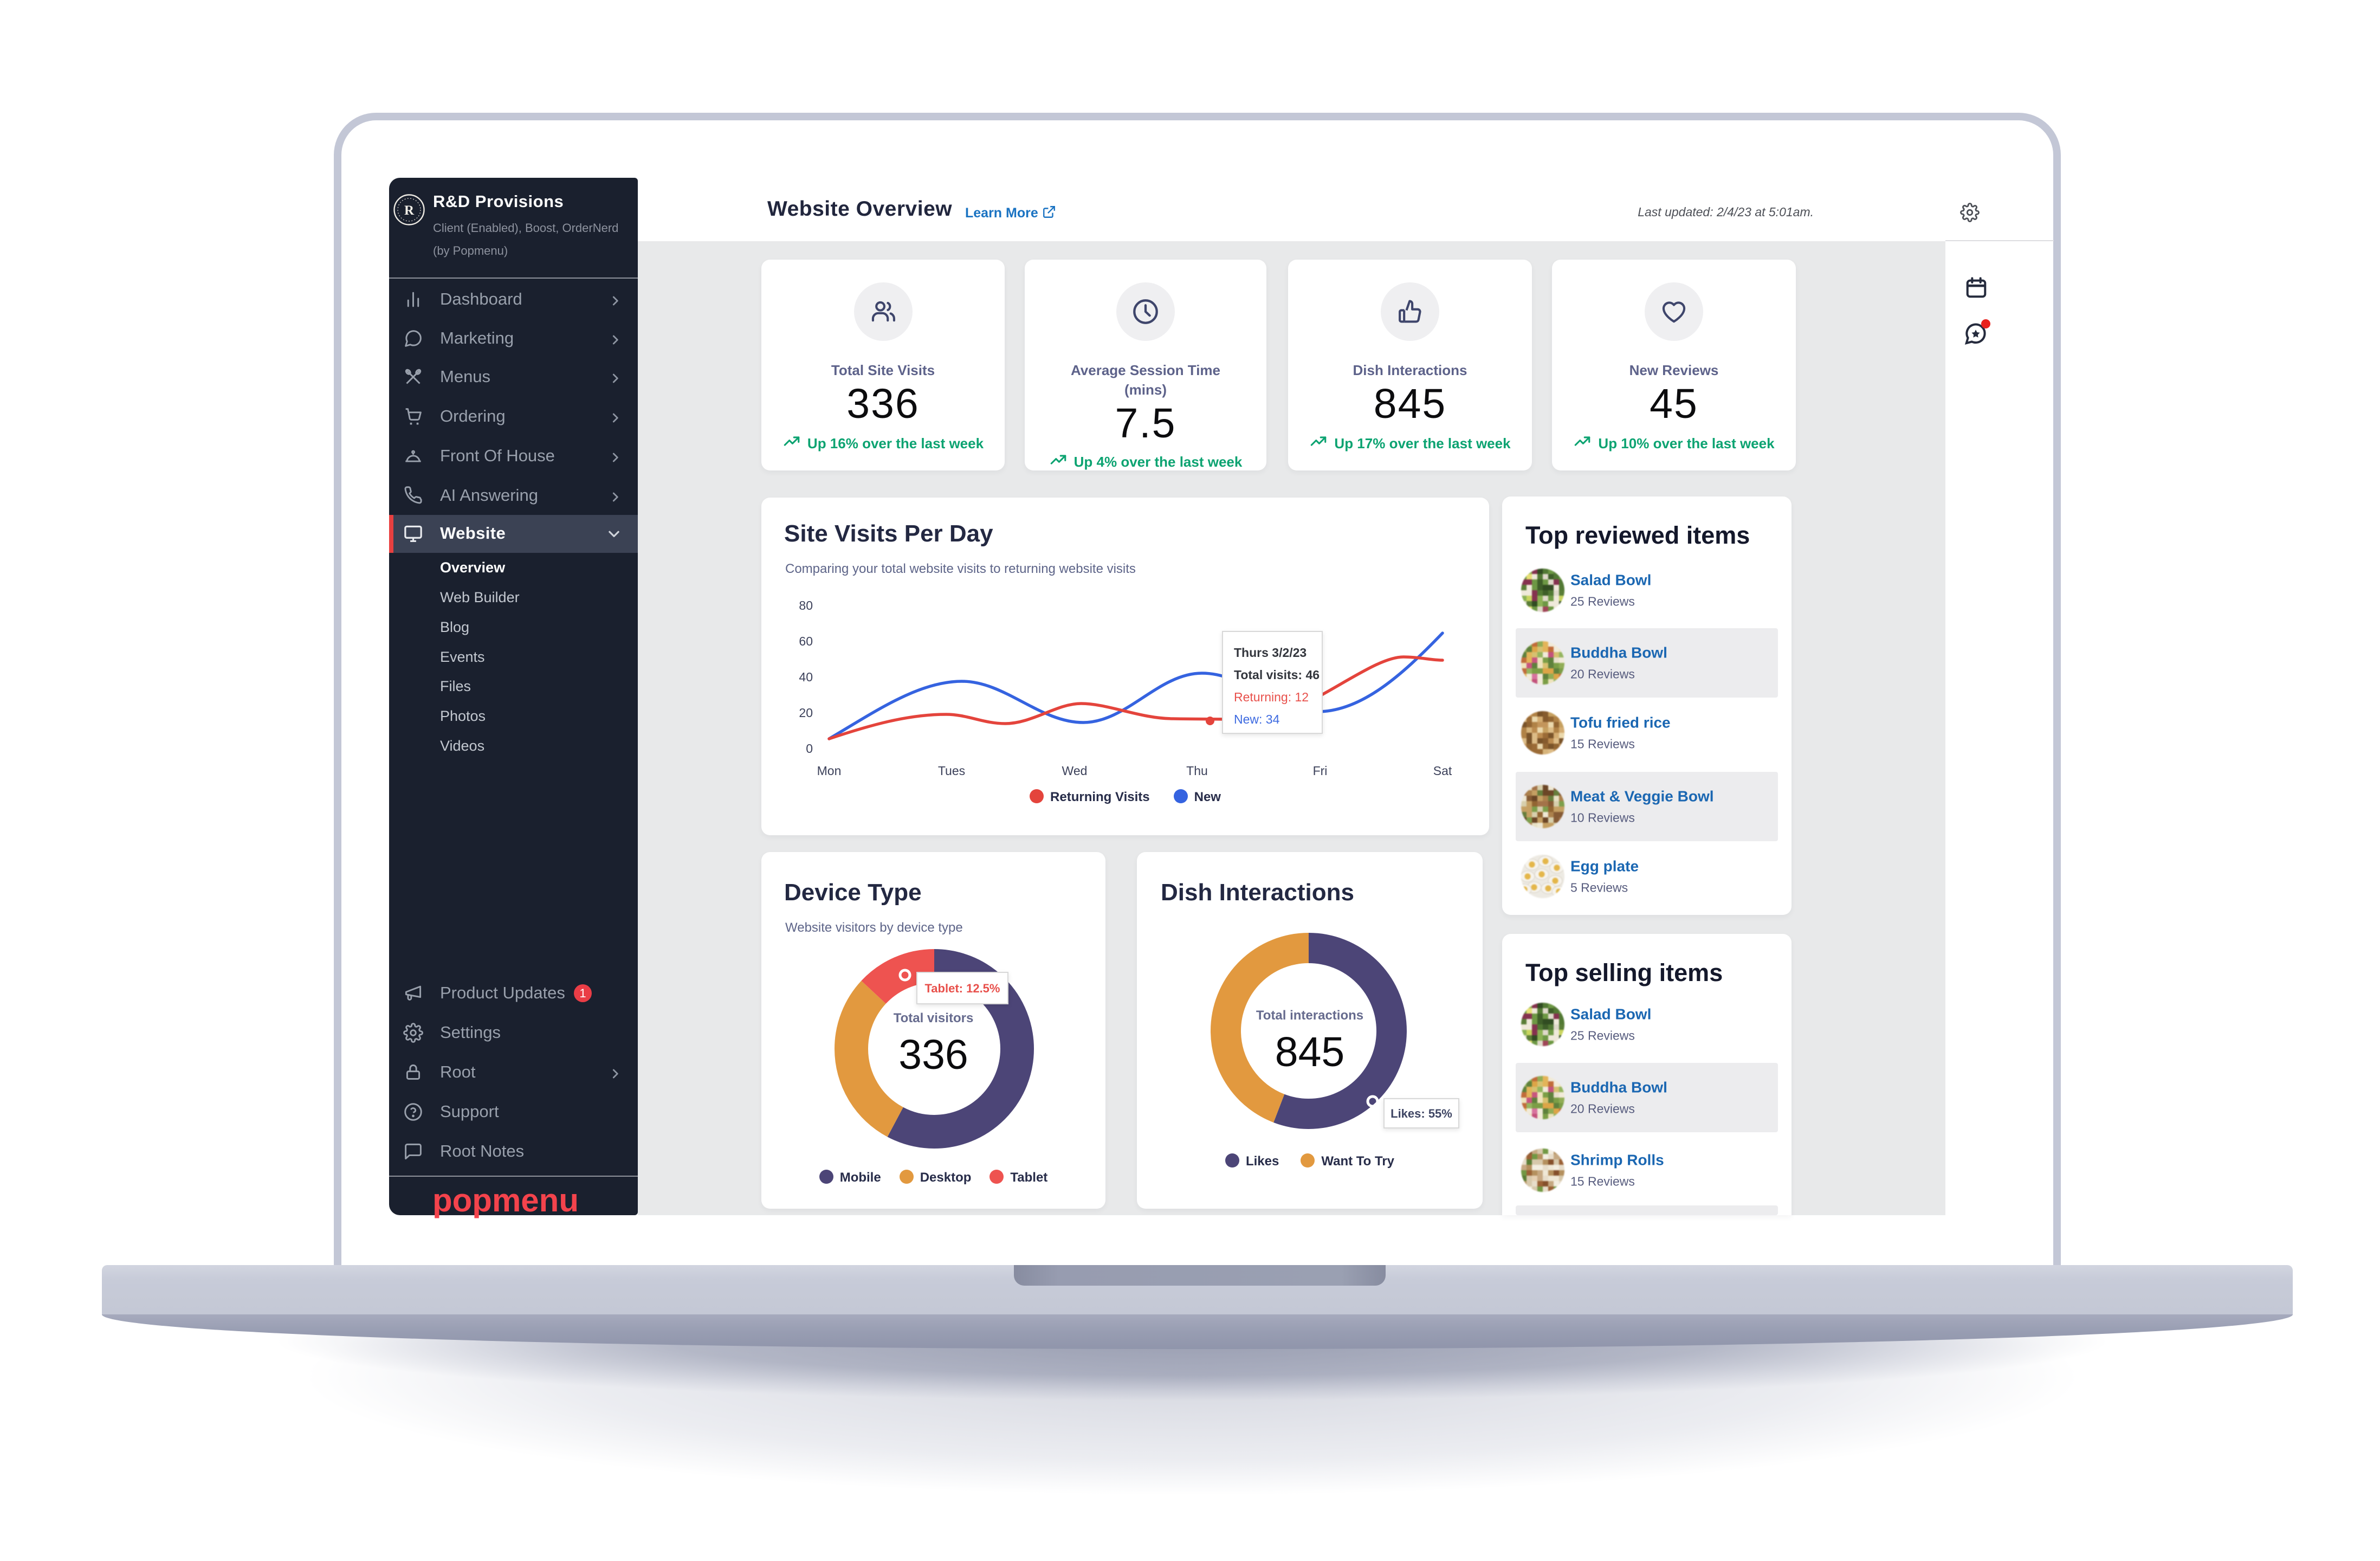 Image resolution: width=2380 pixels, height=1561 pixels. What do you see at coordinates (809, 749) in the screenshot?
I see `svg-text: 0` at bounding box center [809, 749].